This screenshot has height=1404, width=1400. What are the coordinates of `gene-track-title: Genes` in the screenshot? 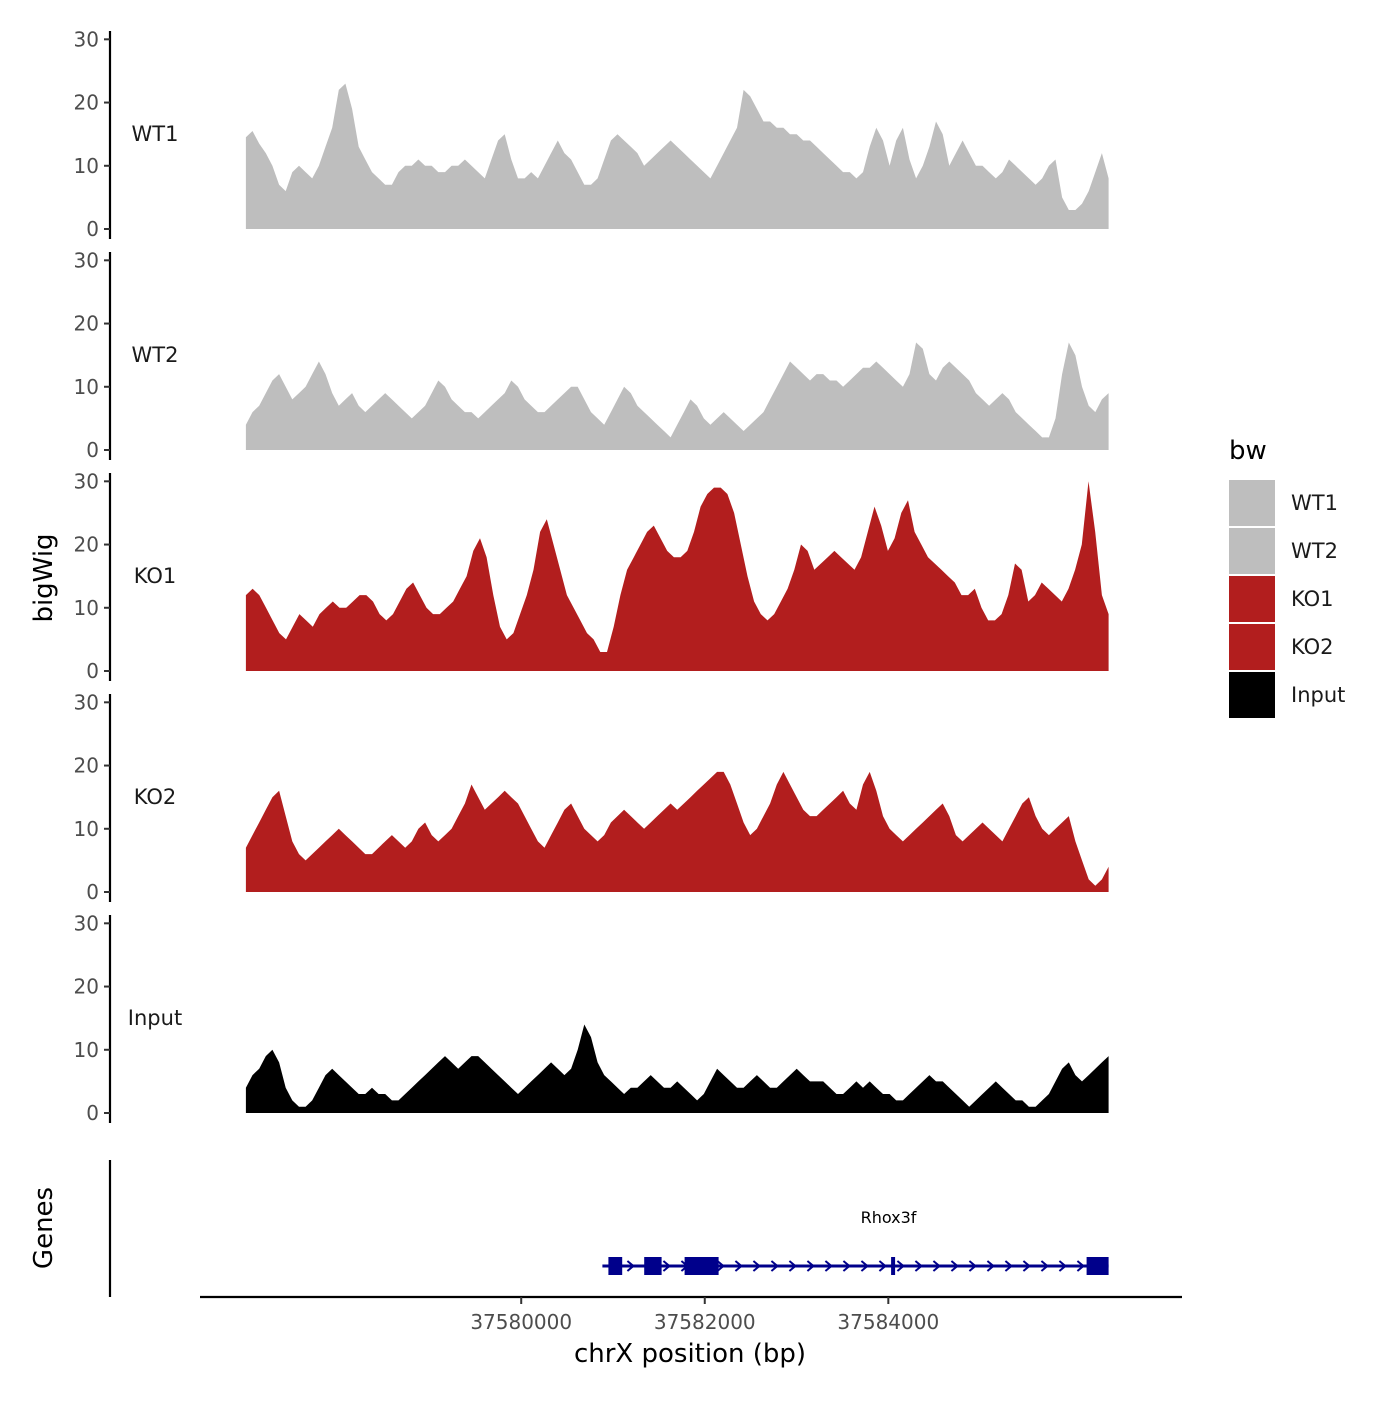 It's located at (44, 1228).